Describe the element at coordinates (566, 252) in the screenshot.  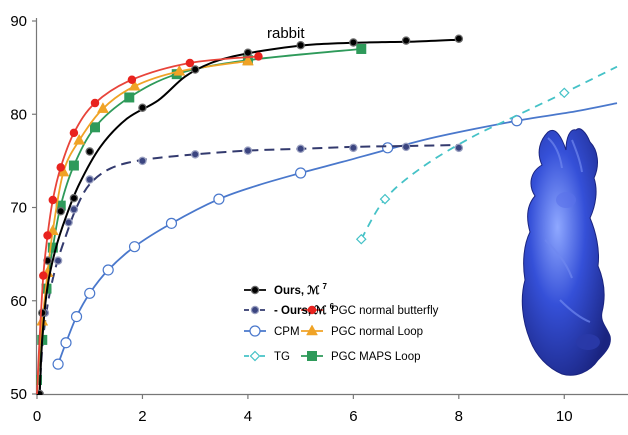
I see `rabbit-model-image` at that location.